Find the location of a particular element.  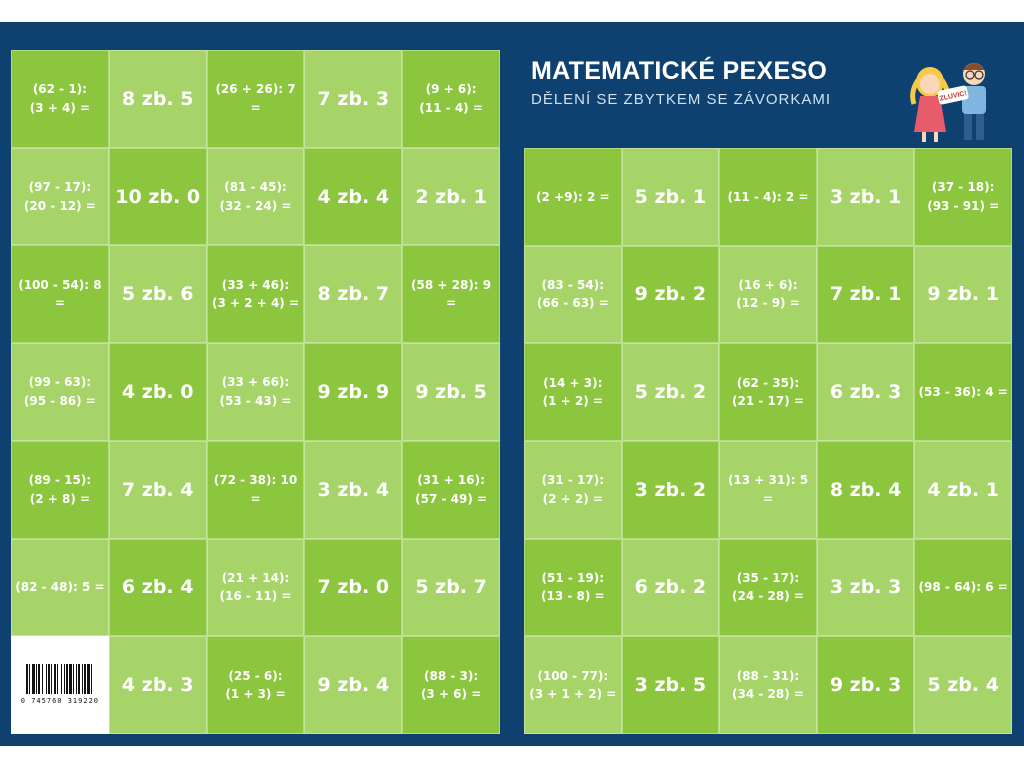

expression-card: (62 - 35): (21 - 17) = is located at coordinates (768, 392).